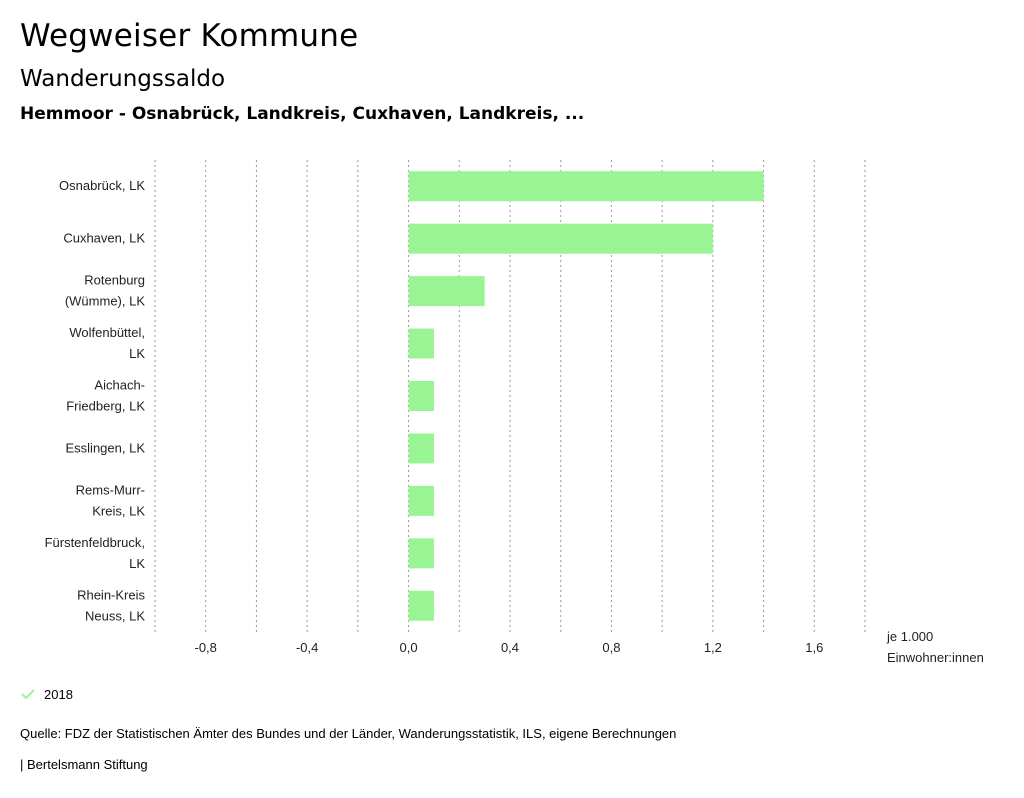  I want to click on category-label: Fürstenfeldbruck, LK, so click(95, 553).